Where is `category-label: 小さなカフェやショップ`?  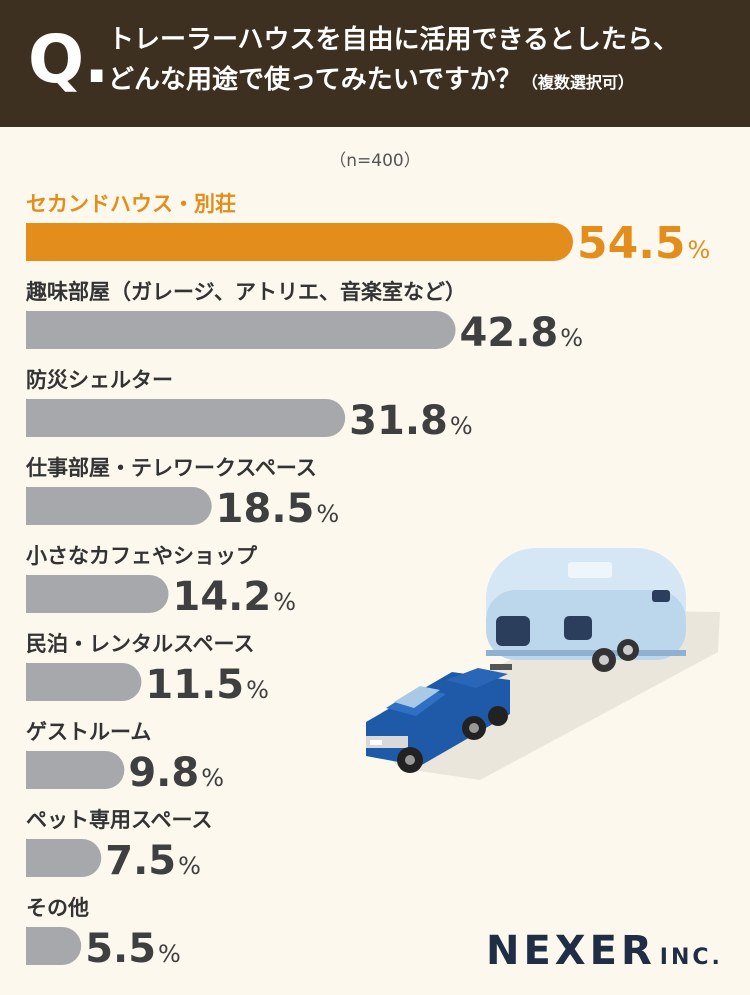
category-label: 小さなカフェやショップ is located at coordinates (142, 556).